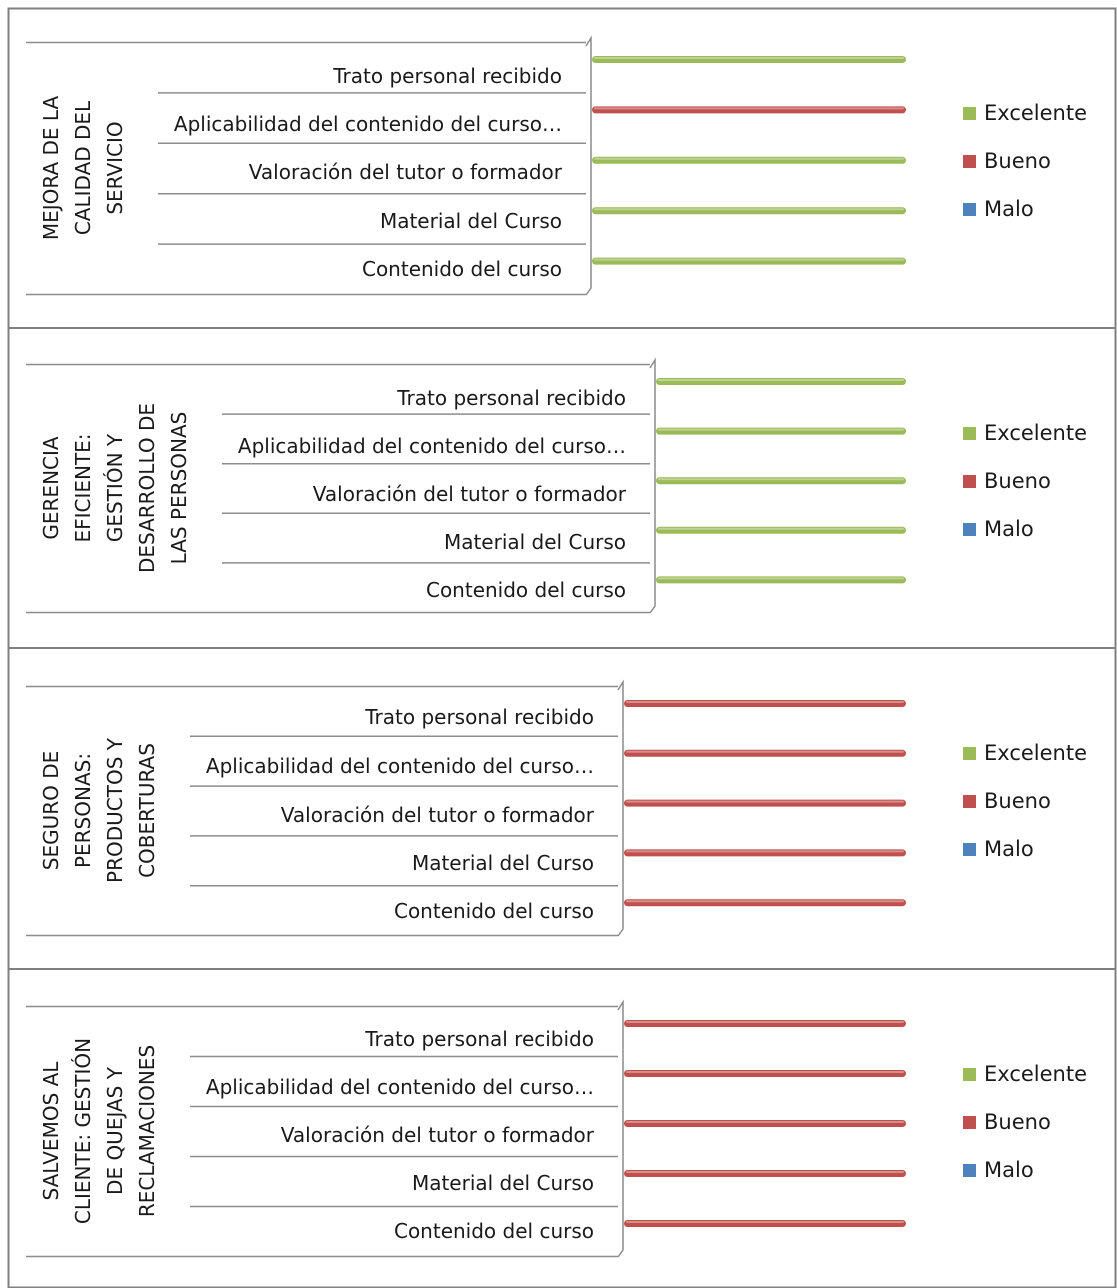 This screenshot has height=1288, width=1117. What do you see at coordinates (51, 811) in the screenshot?
I see `group-label-line: SEGURO DE` at bounding box center [51, 811].